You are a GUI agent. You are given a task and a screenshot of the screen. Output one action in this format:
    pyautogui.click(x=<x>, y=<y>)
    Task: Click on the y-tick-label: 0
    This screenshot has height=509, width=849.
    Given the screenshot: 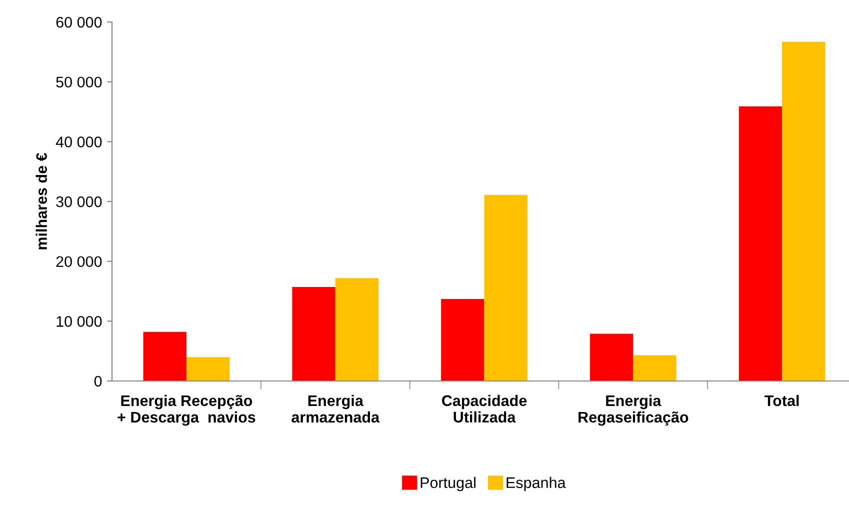 What is the action you would take?
    pyautogui.click(x=98, y=381)
    